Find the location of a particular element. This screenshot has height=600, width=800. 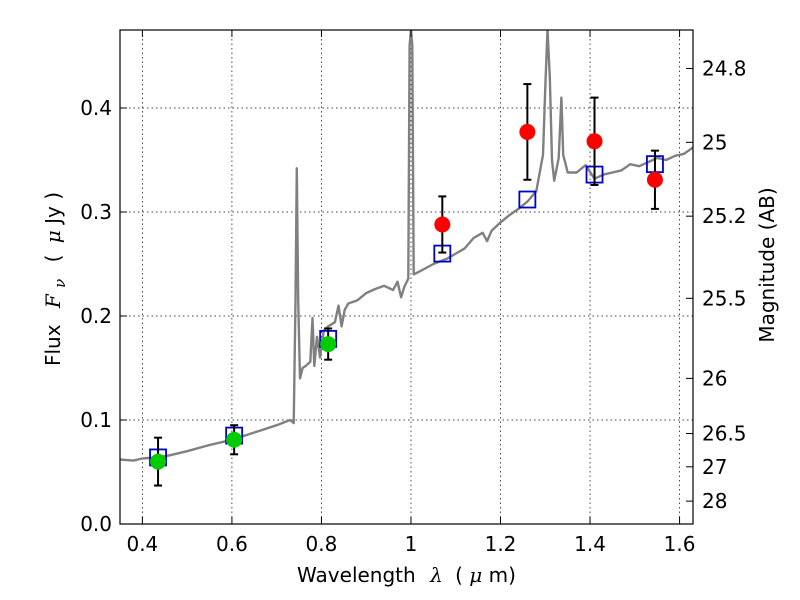

y-axis-label-unit-mu: μ is located at coordinates (53, 236).